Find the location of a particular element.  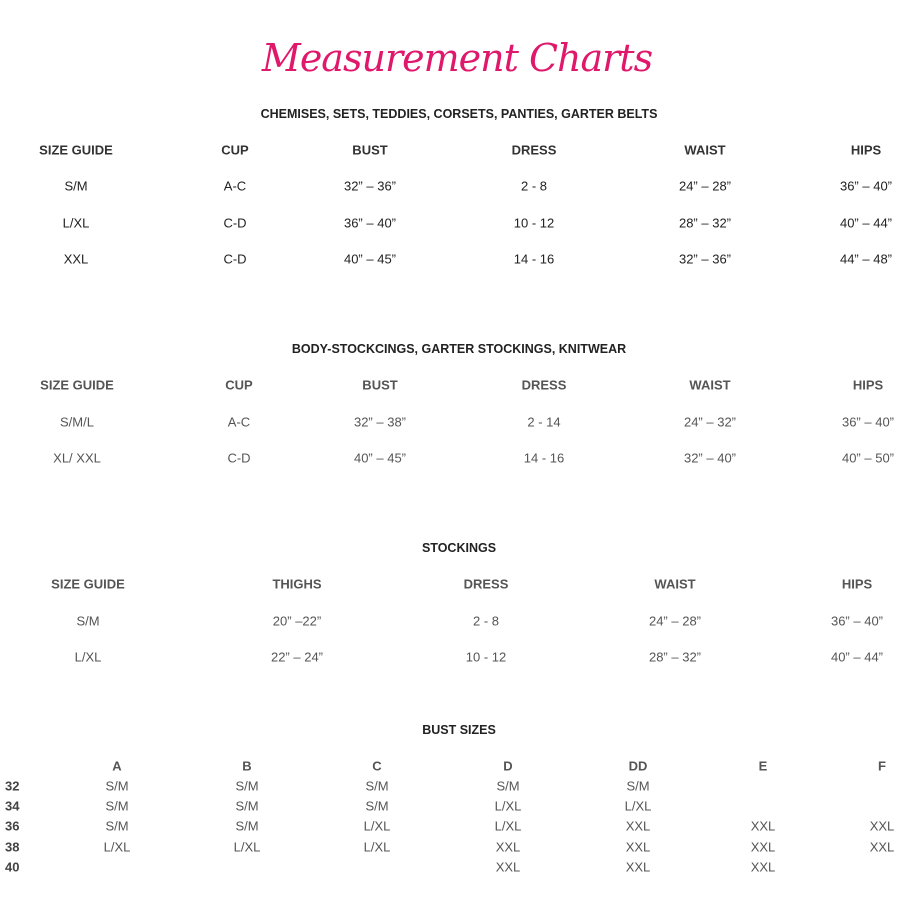

row-label: 36 is located at coordinates (12, 826).